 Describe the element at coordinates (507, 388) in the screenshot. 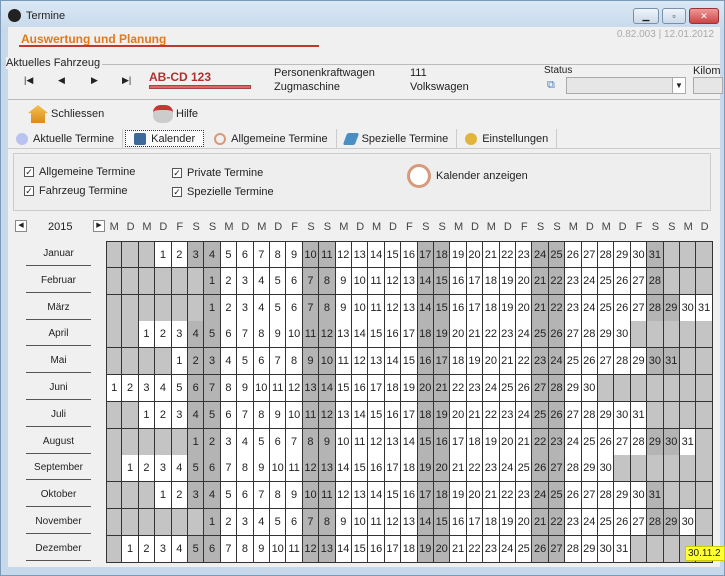

I see `day-cell: 25` at that location.